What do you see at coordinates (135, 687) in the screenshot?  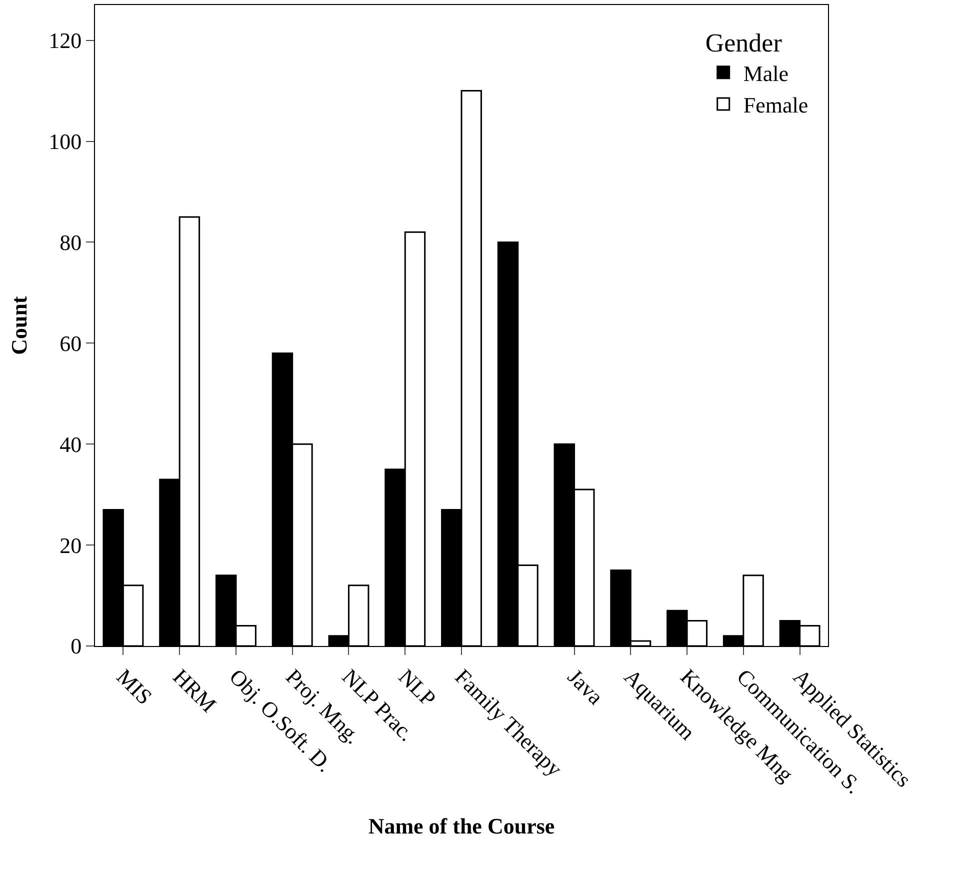 I see `x-tick-label: MIS` at bounding box center [135, 687].